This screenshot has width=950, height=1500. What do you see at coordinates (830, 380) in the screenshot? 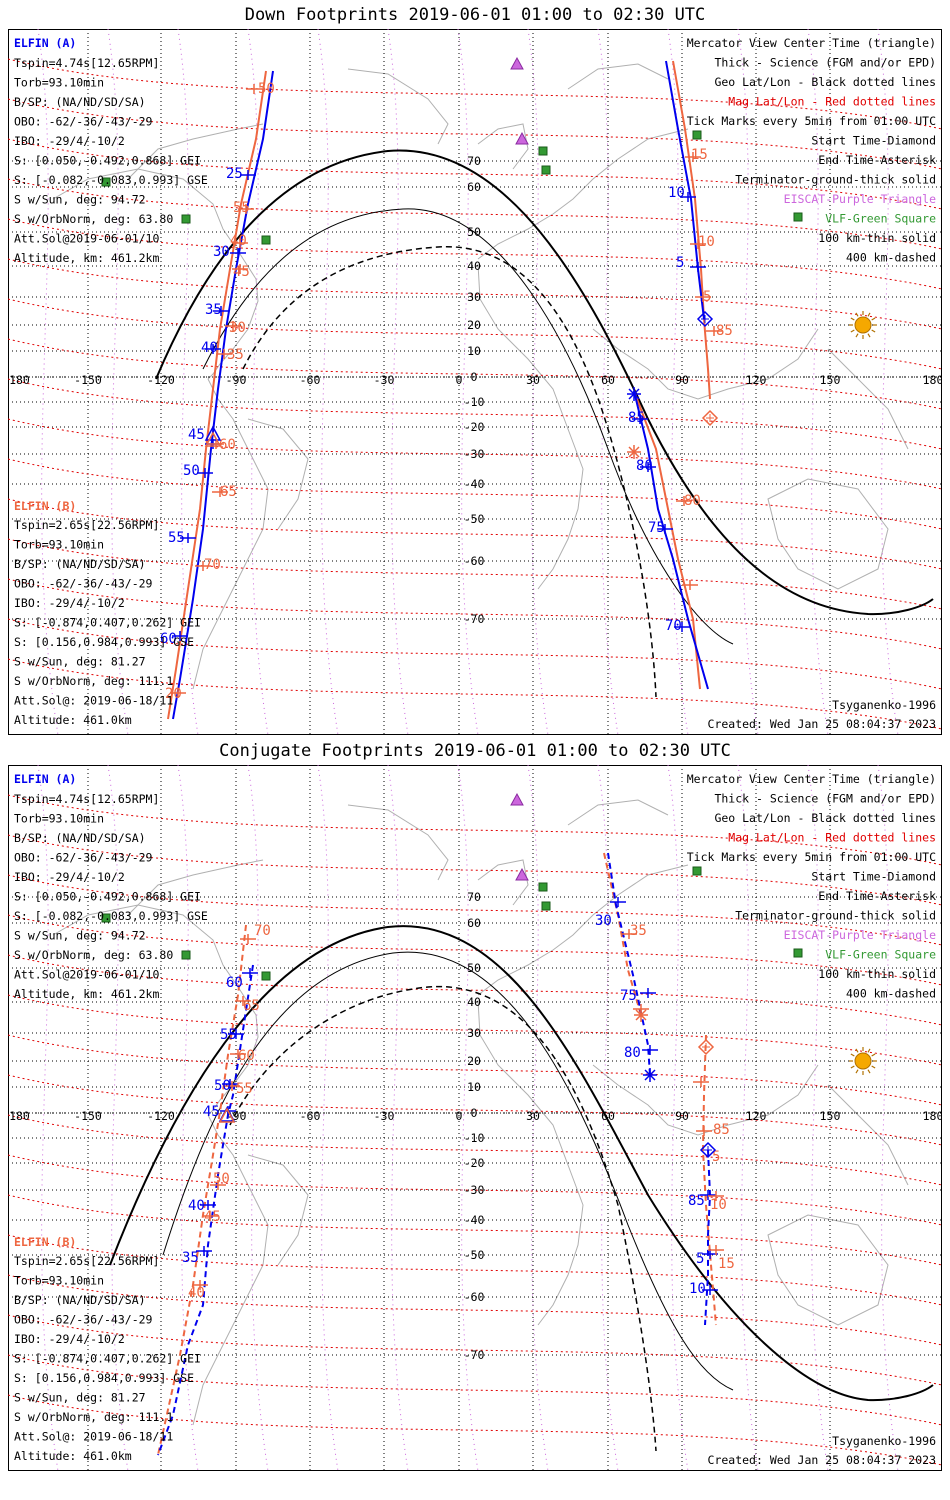
I see `lon-label: 150` at bounding box center [830, 380].